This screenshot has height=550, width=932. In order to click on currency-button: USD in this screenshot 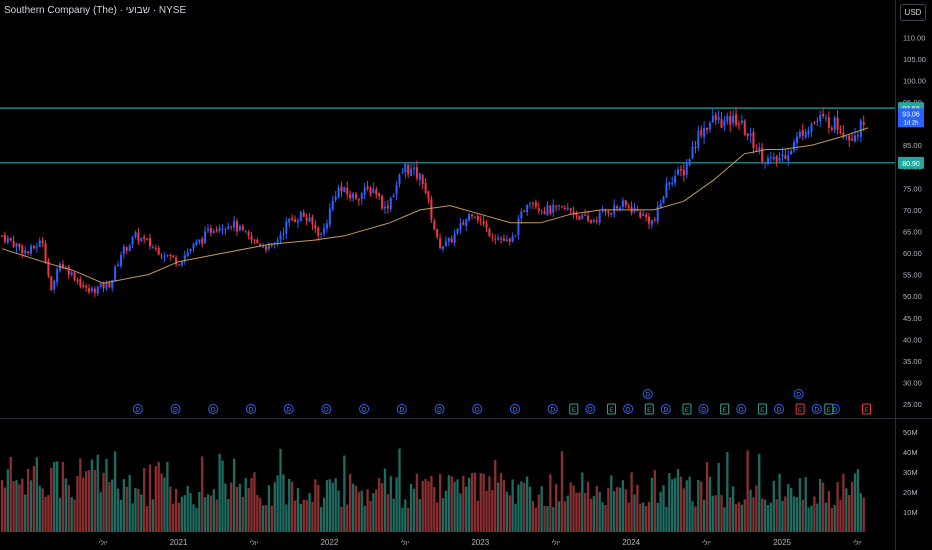, I will do `click(913, 12)`.